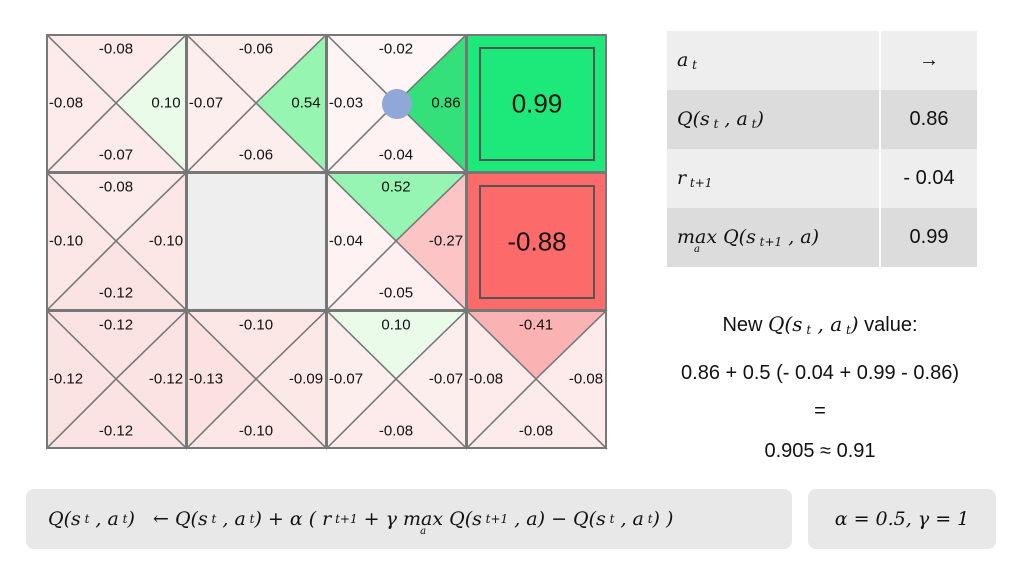 The height and width of the screenshot is (576, 1024). I want to click on q-value-right: -0.10, so click(166, 241).